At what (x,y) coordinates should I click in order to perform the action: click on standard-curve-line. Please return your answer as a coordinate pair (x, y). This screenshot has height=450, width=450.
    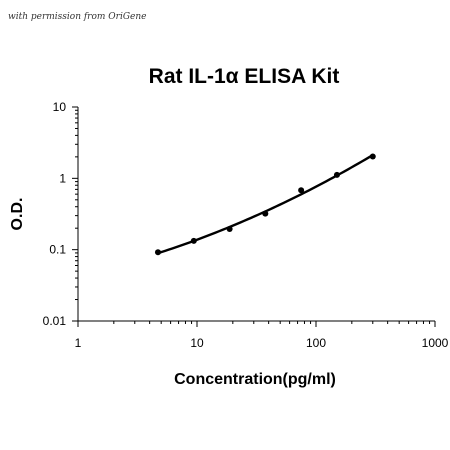
    Looking at the image, I should click on (265, 204).